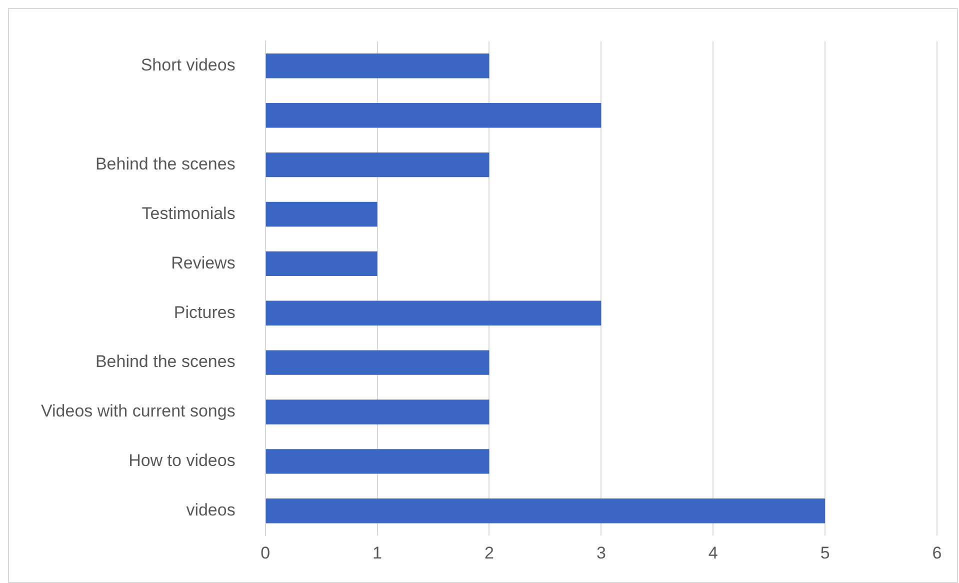 This screenshot has height=583, width=959. I want to click on x-tick-label: 1, so click(377, 552).